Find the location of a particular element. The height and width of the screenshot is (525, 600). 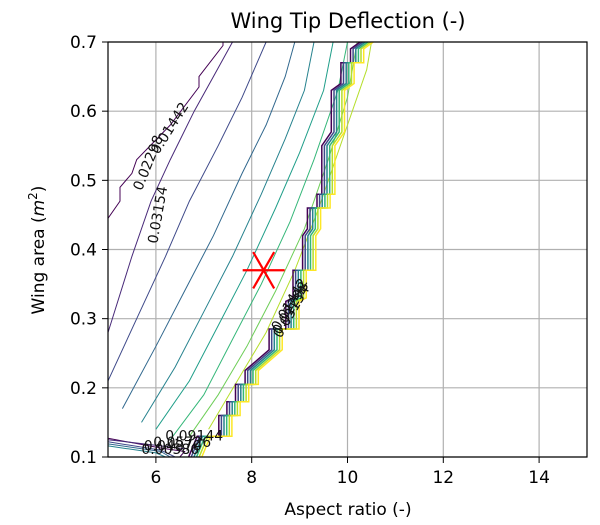

y-tick-label: 0.7 is located at coordinates (83, 43).